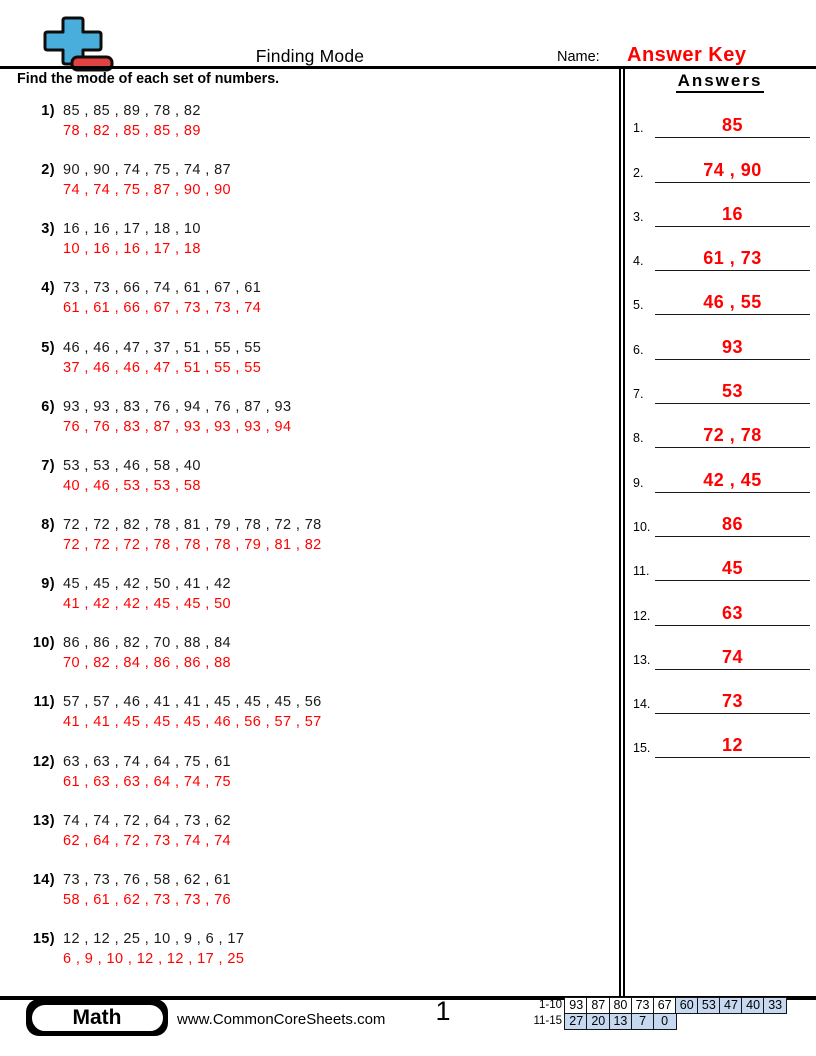 This screenshot has width=816, height=1056. What do you see at coordinates (642, 1021) in the screenshot?
I see `score-cell: 7` at bounding box center [642, 1021].